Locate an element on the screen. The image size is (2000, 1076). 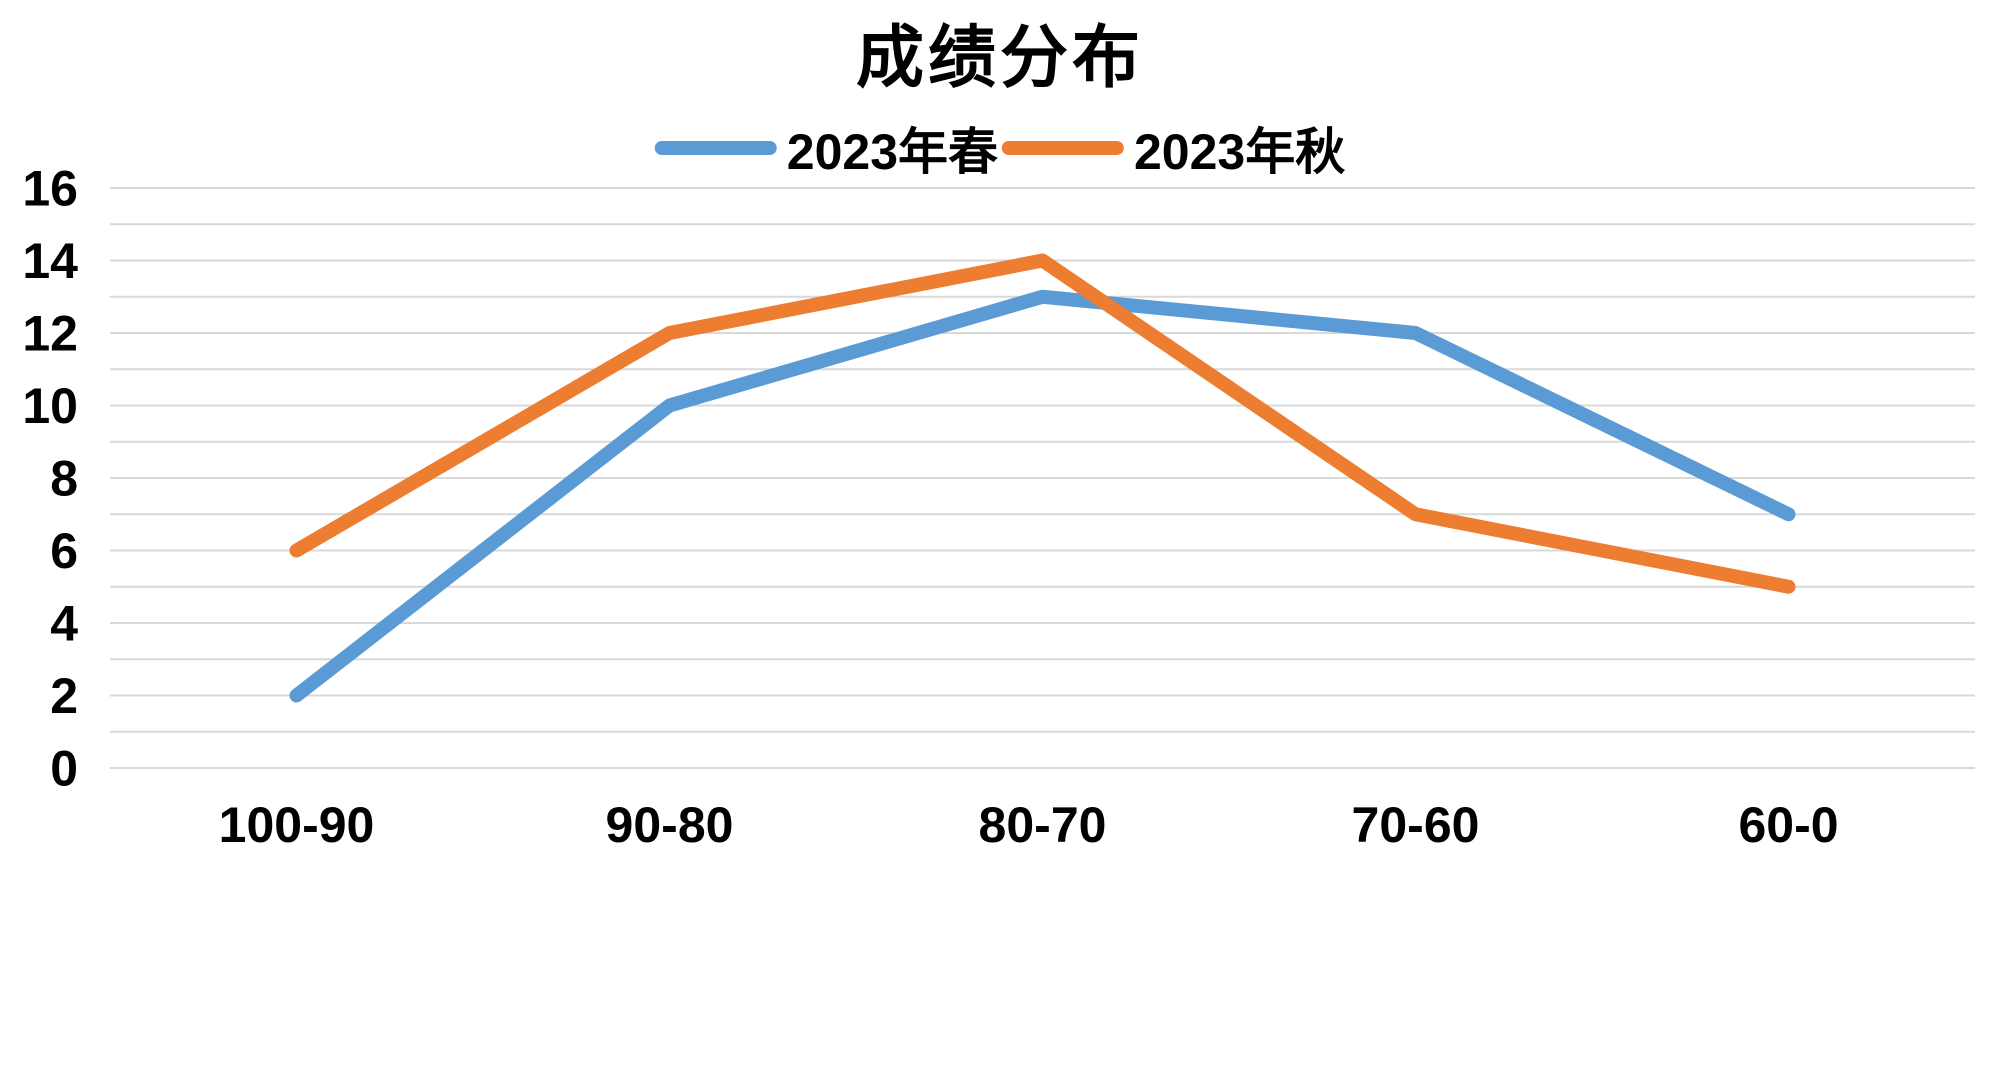
legend-label-series-1: 2023年秋 is located at coordinates (1240, 152).